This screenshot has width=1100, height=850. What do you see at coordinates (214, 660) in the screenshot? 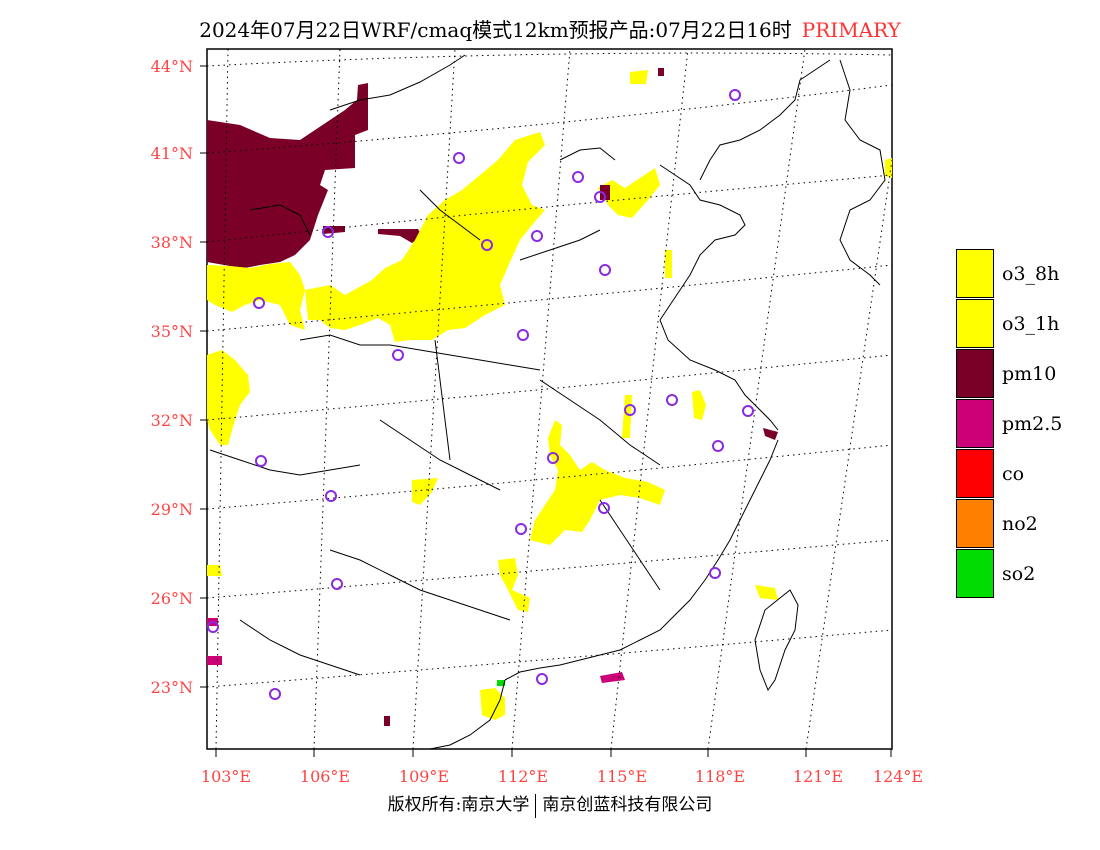
I see `pm25-patch-yunnan` at bounding box center [214, 660].